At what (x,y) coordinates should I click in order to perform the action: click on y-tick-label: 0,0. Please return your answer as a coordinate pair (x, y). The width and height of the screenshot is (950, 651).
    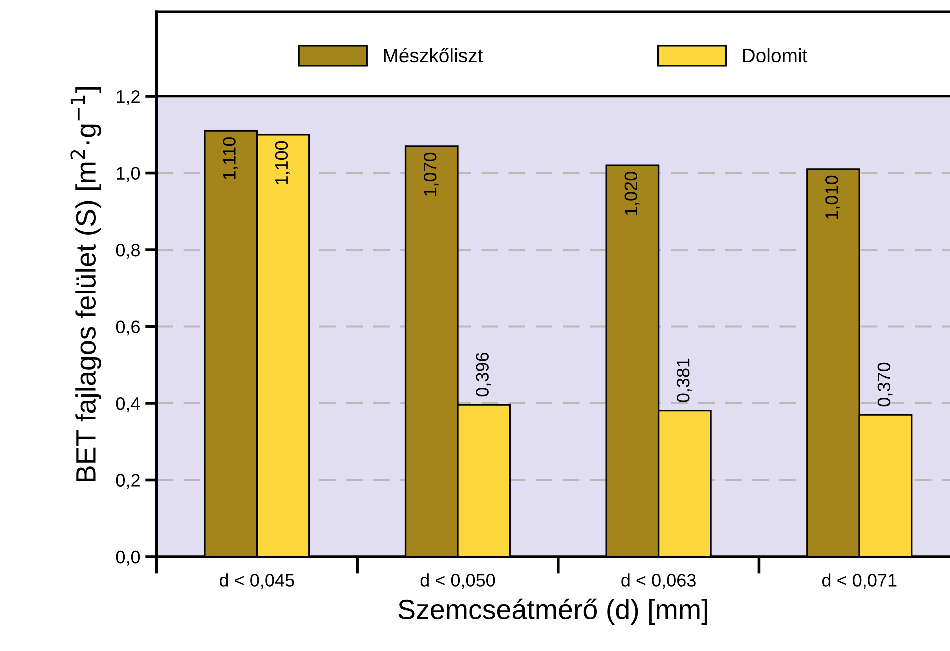
    Looking at the image, I should click on (128, 558).